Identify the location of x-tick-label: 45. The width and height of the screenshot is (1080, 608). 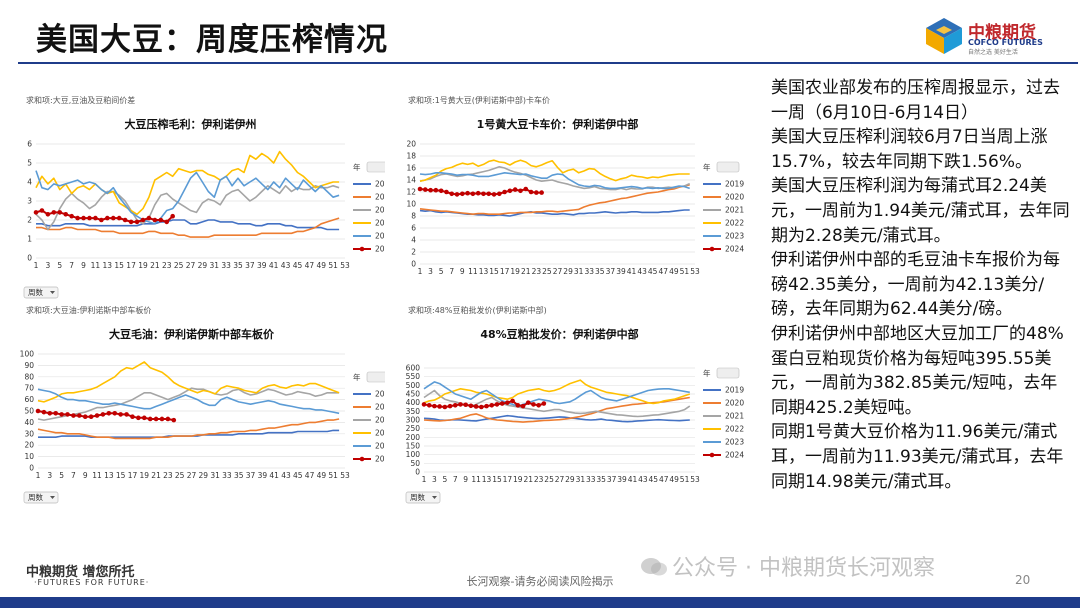
(298, 475).